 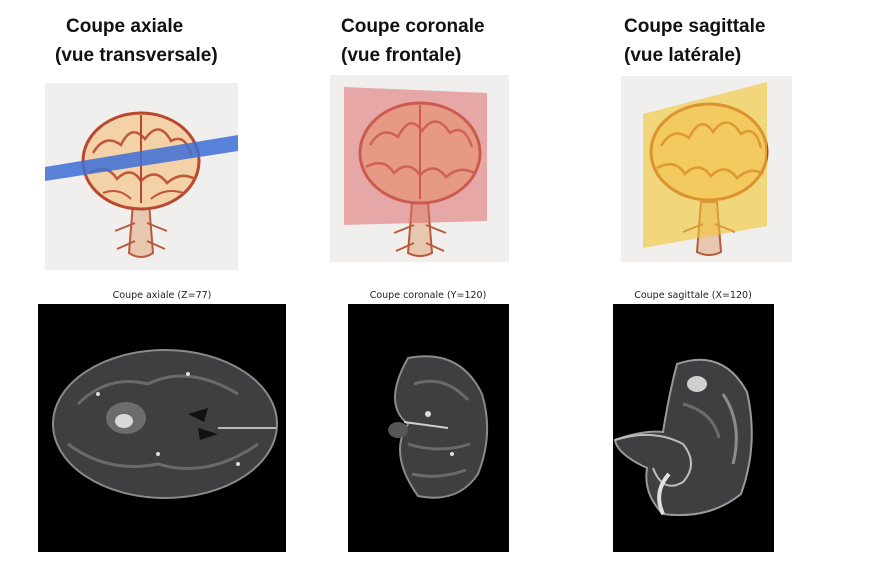 I want to click on coronal-heading-line1: Coupe coronale, so click(x=413, y=26).